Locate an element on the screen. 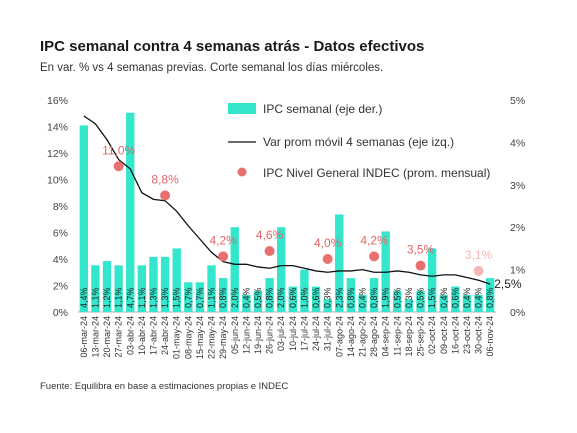 This screenshot has width=577, height=433. y-right-tick-label: 2% is located at coordinates (517, 228).